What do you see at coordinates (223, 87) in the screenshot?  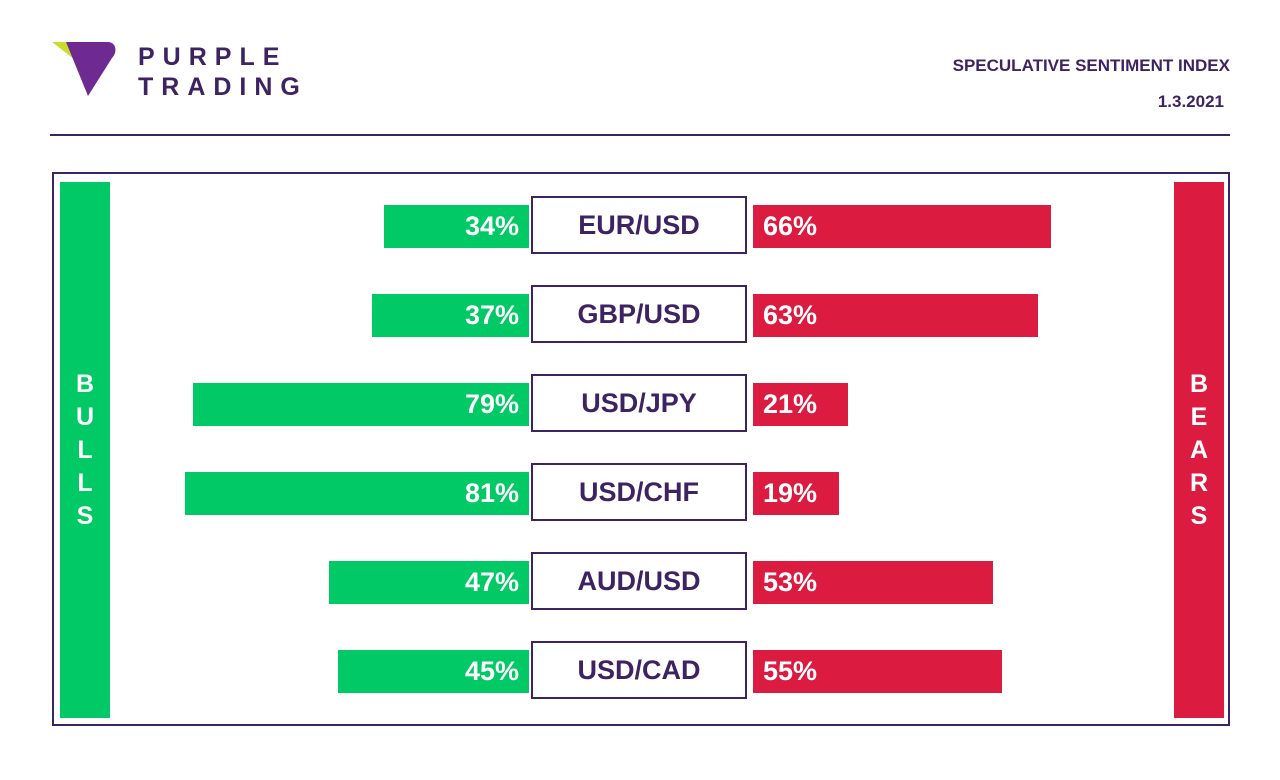 I see `brand-line-2: TRADING` at bounding box center [223, 87].